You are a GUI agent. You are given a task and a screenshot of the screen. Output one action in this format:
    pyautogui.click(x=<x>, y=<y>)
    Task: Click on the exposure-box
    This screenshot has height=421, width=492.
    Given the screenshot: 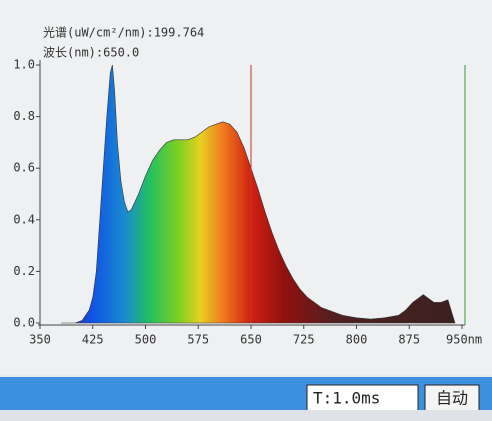 What is the action you would take?
    pyautogui.click(x=362, y=398)
    